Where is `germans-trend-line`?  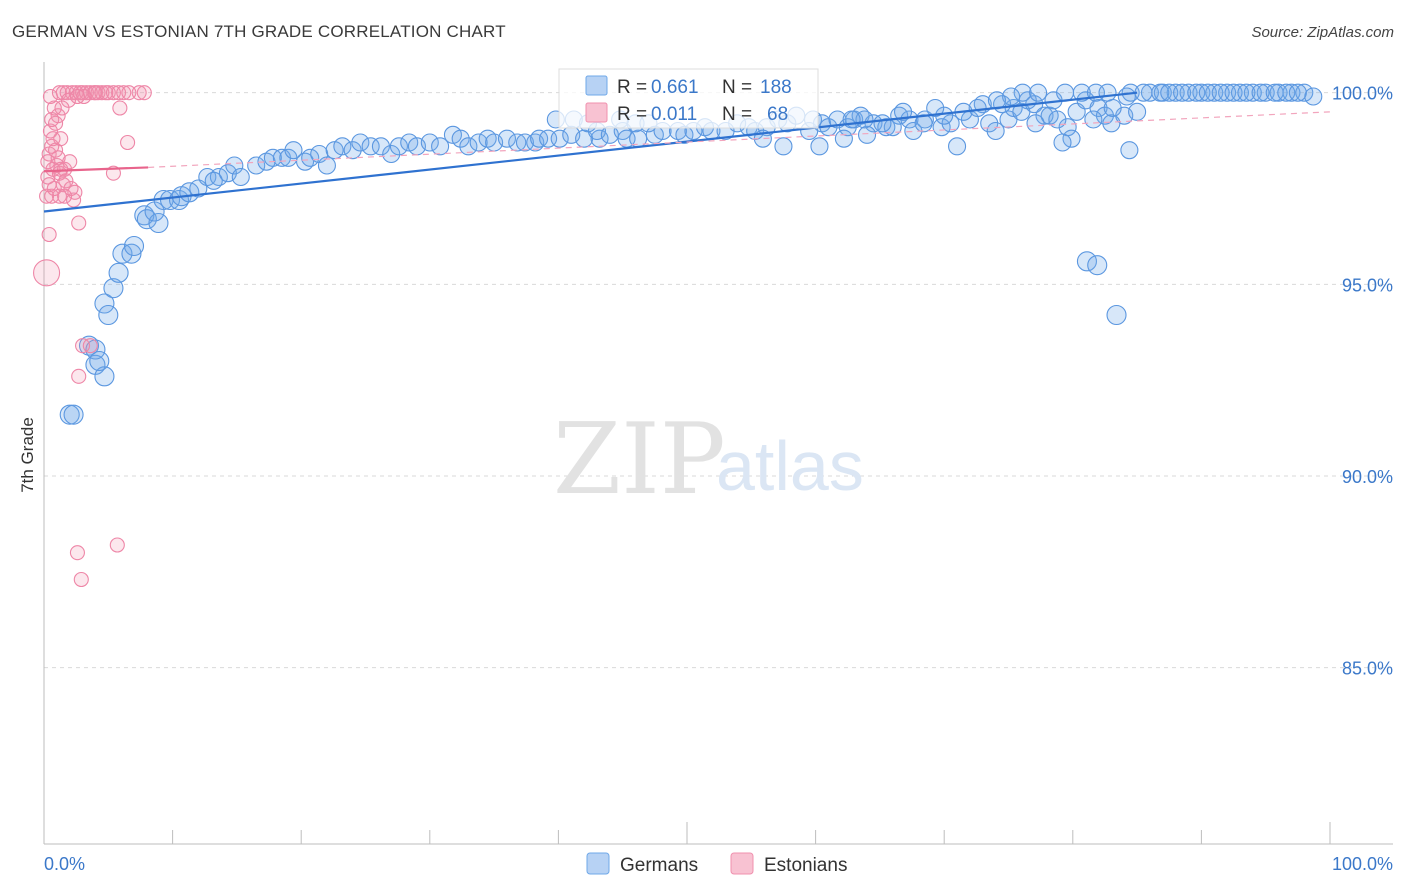
germans-trend-line is located at coordinates (590, 152).